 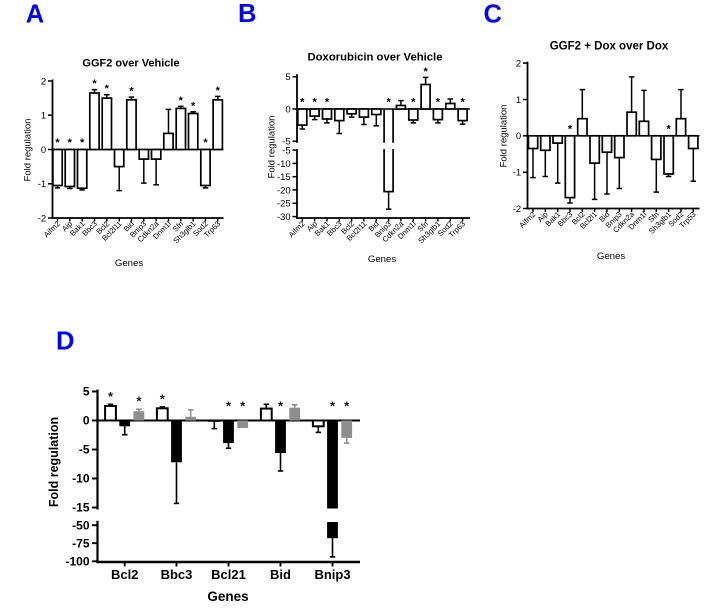 What do you see at coordinates (284, 204) in the screenshot?
I see `svg-text: -25` at bounding box center [284, 204].